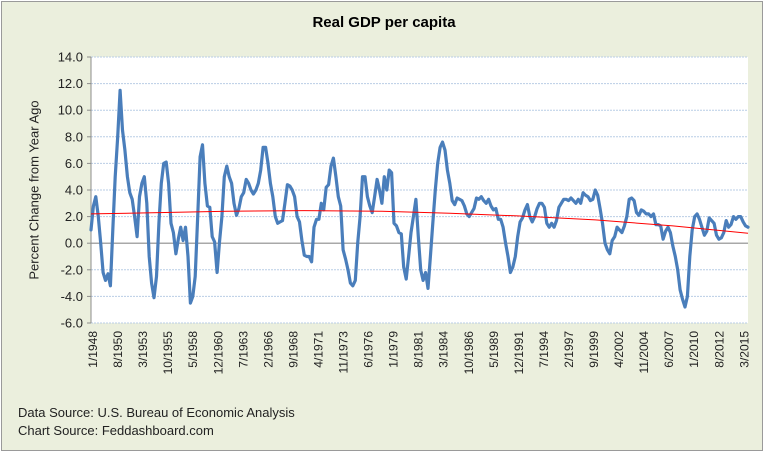 The image size is (768, 456). What do you see at coordinates (143, 349) in the screenshot?
I see `x-tick-label: 3/1953` at bounding box center [143, 349].